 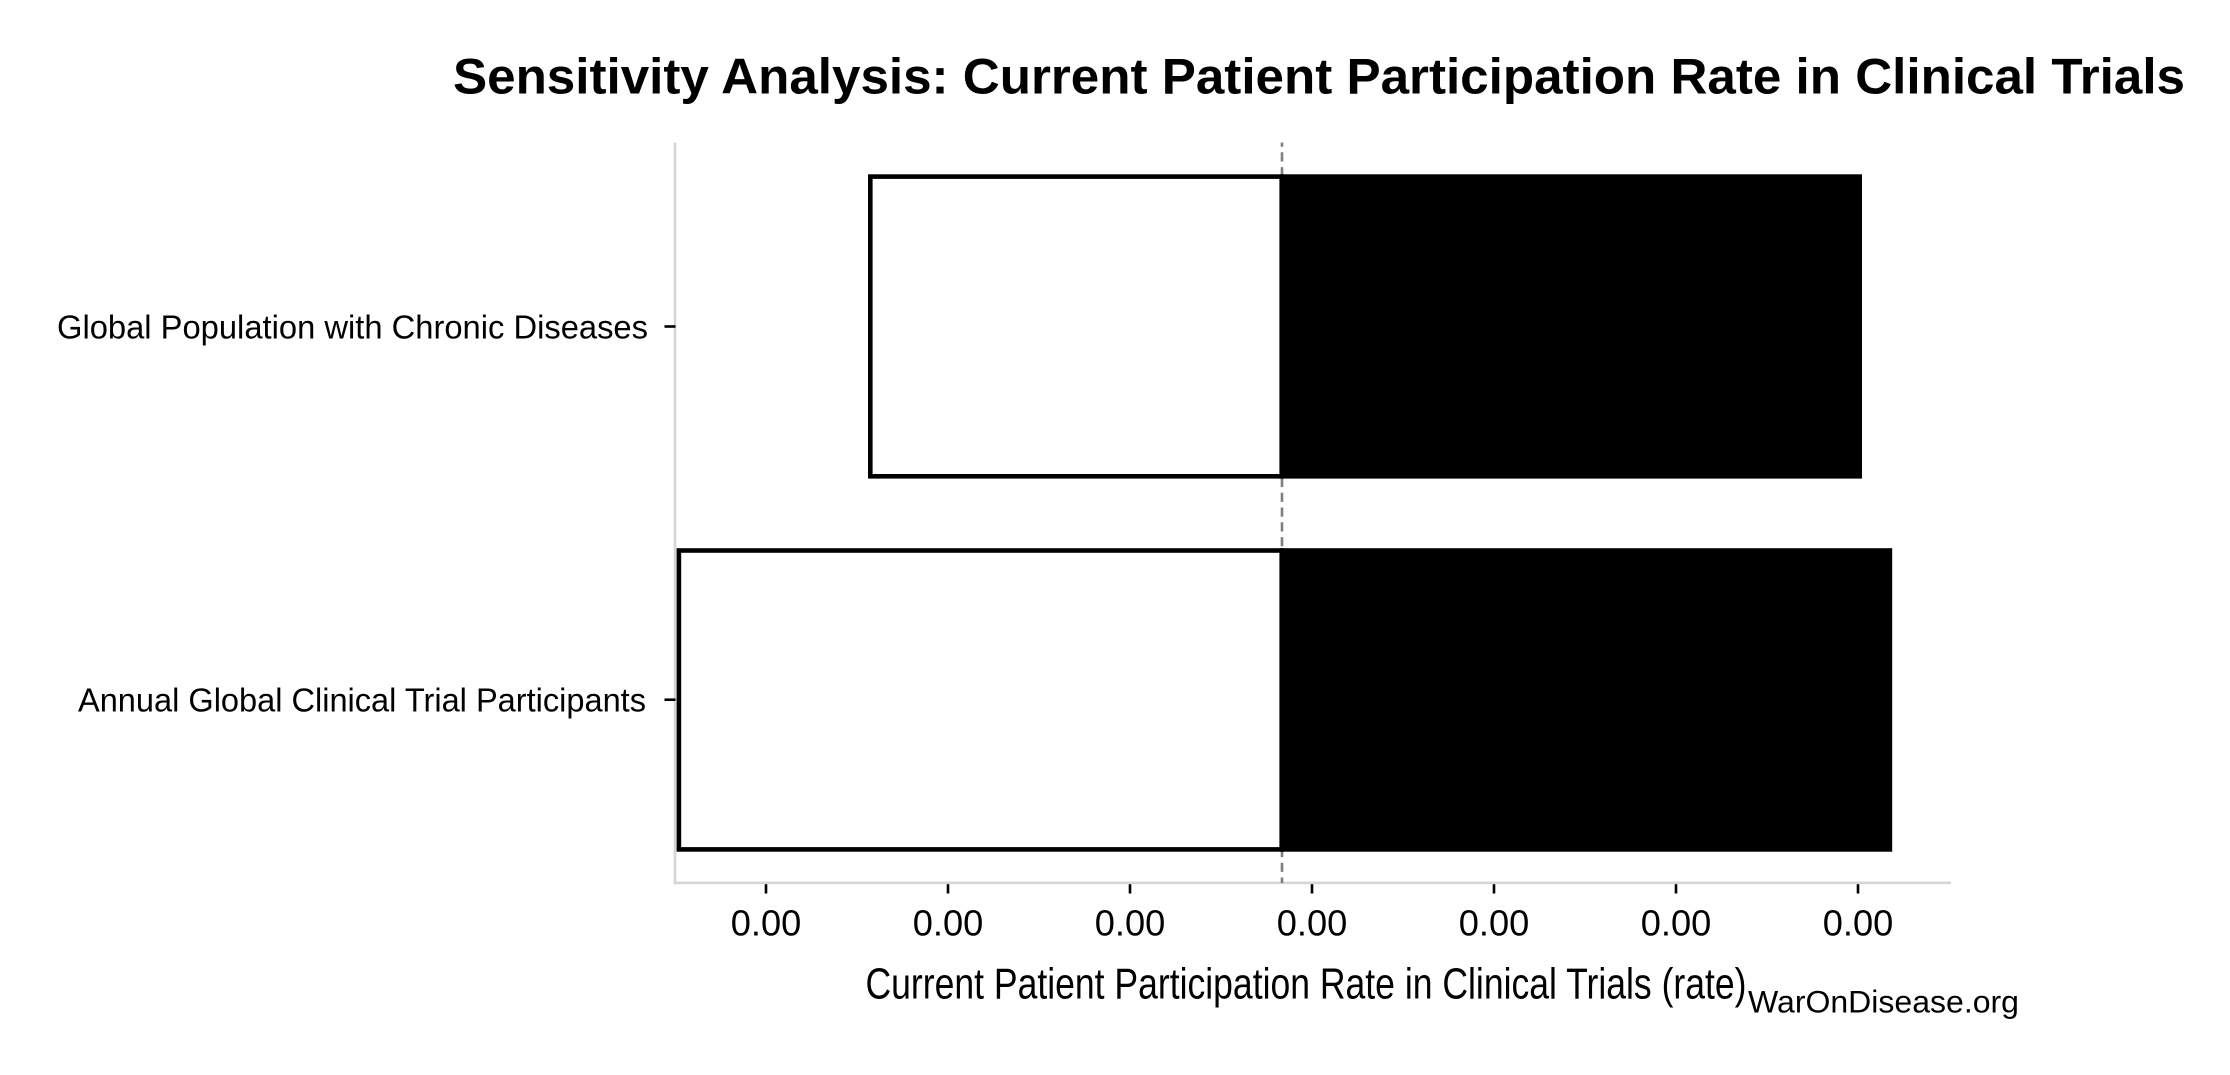 What do you see at coordinates (352, 327) in the screenshot?
I see `svg-text:Global Population with Chronic: Global Population with Chronic Diseases` at bounding box center [352, 327].